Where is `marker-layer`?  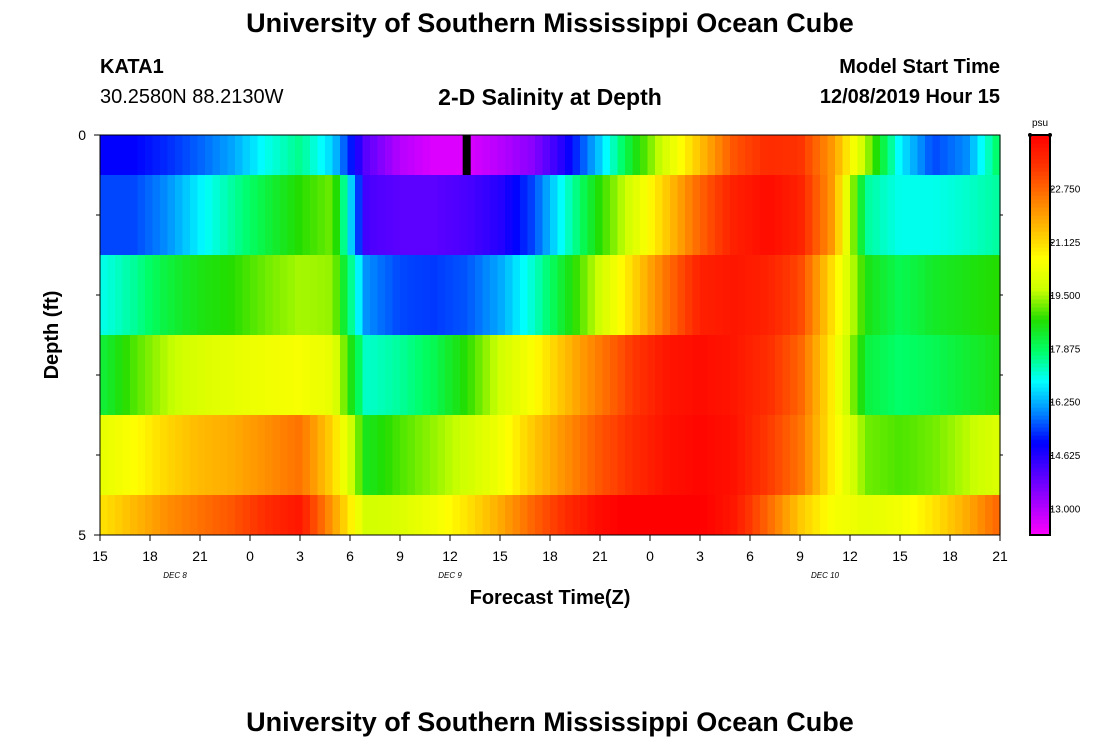 marker-layer is located at coordinates (466, 155).